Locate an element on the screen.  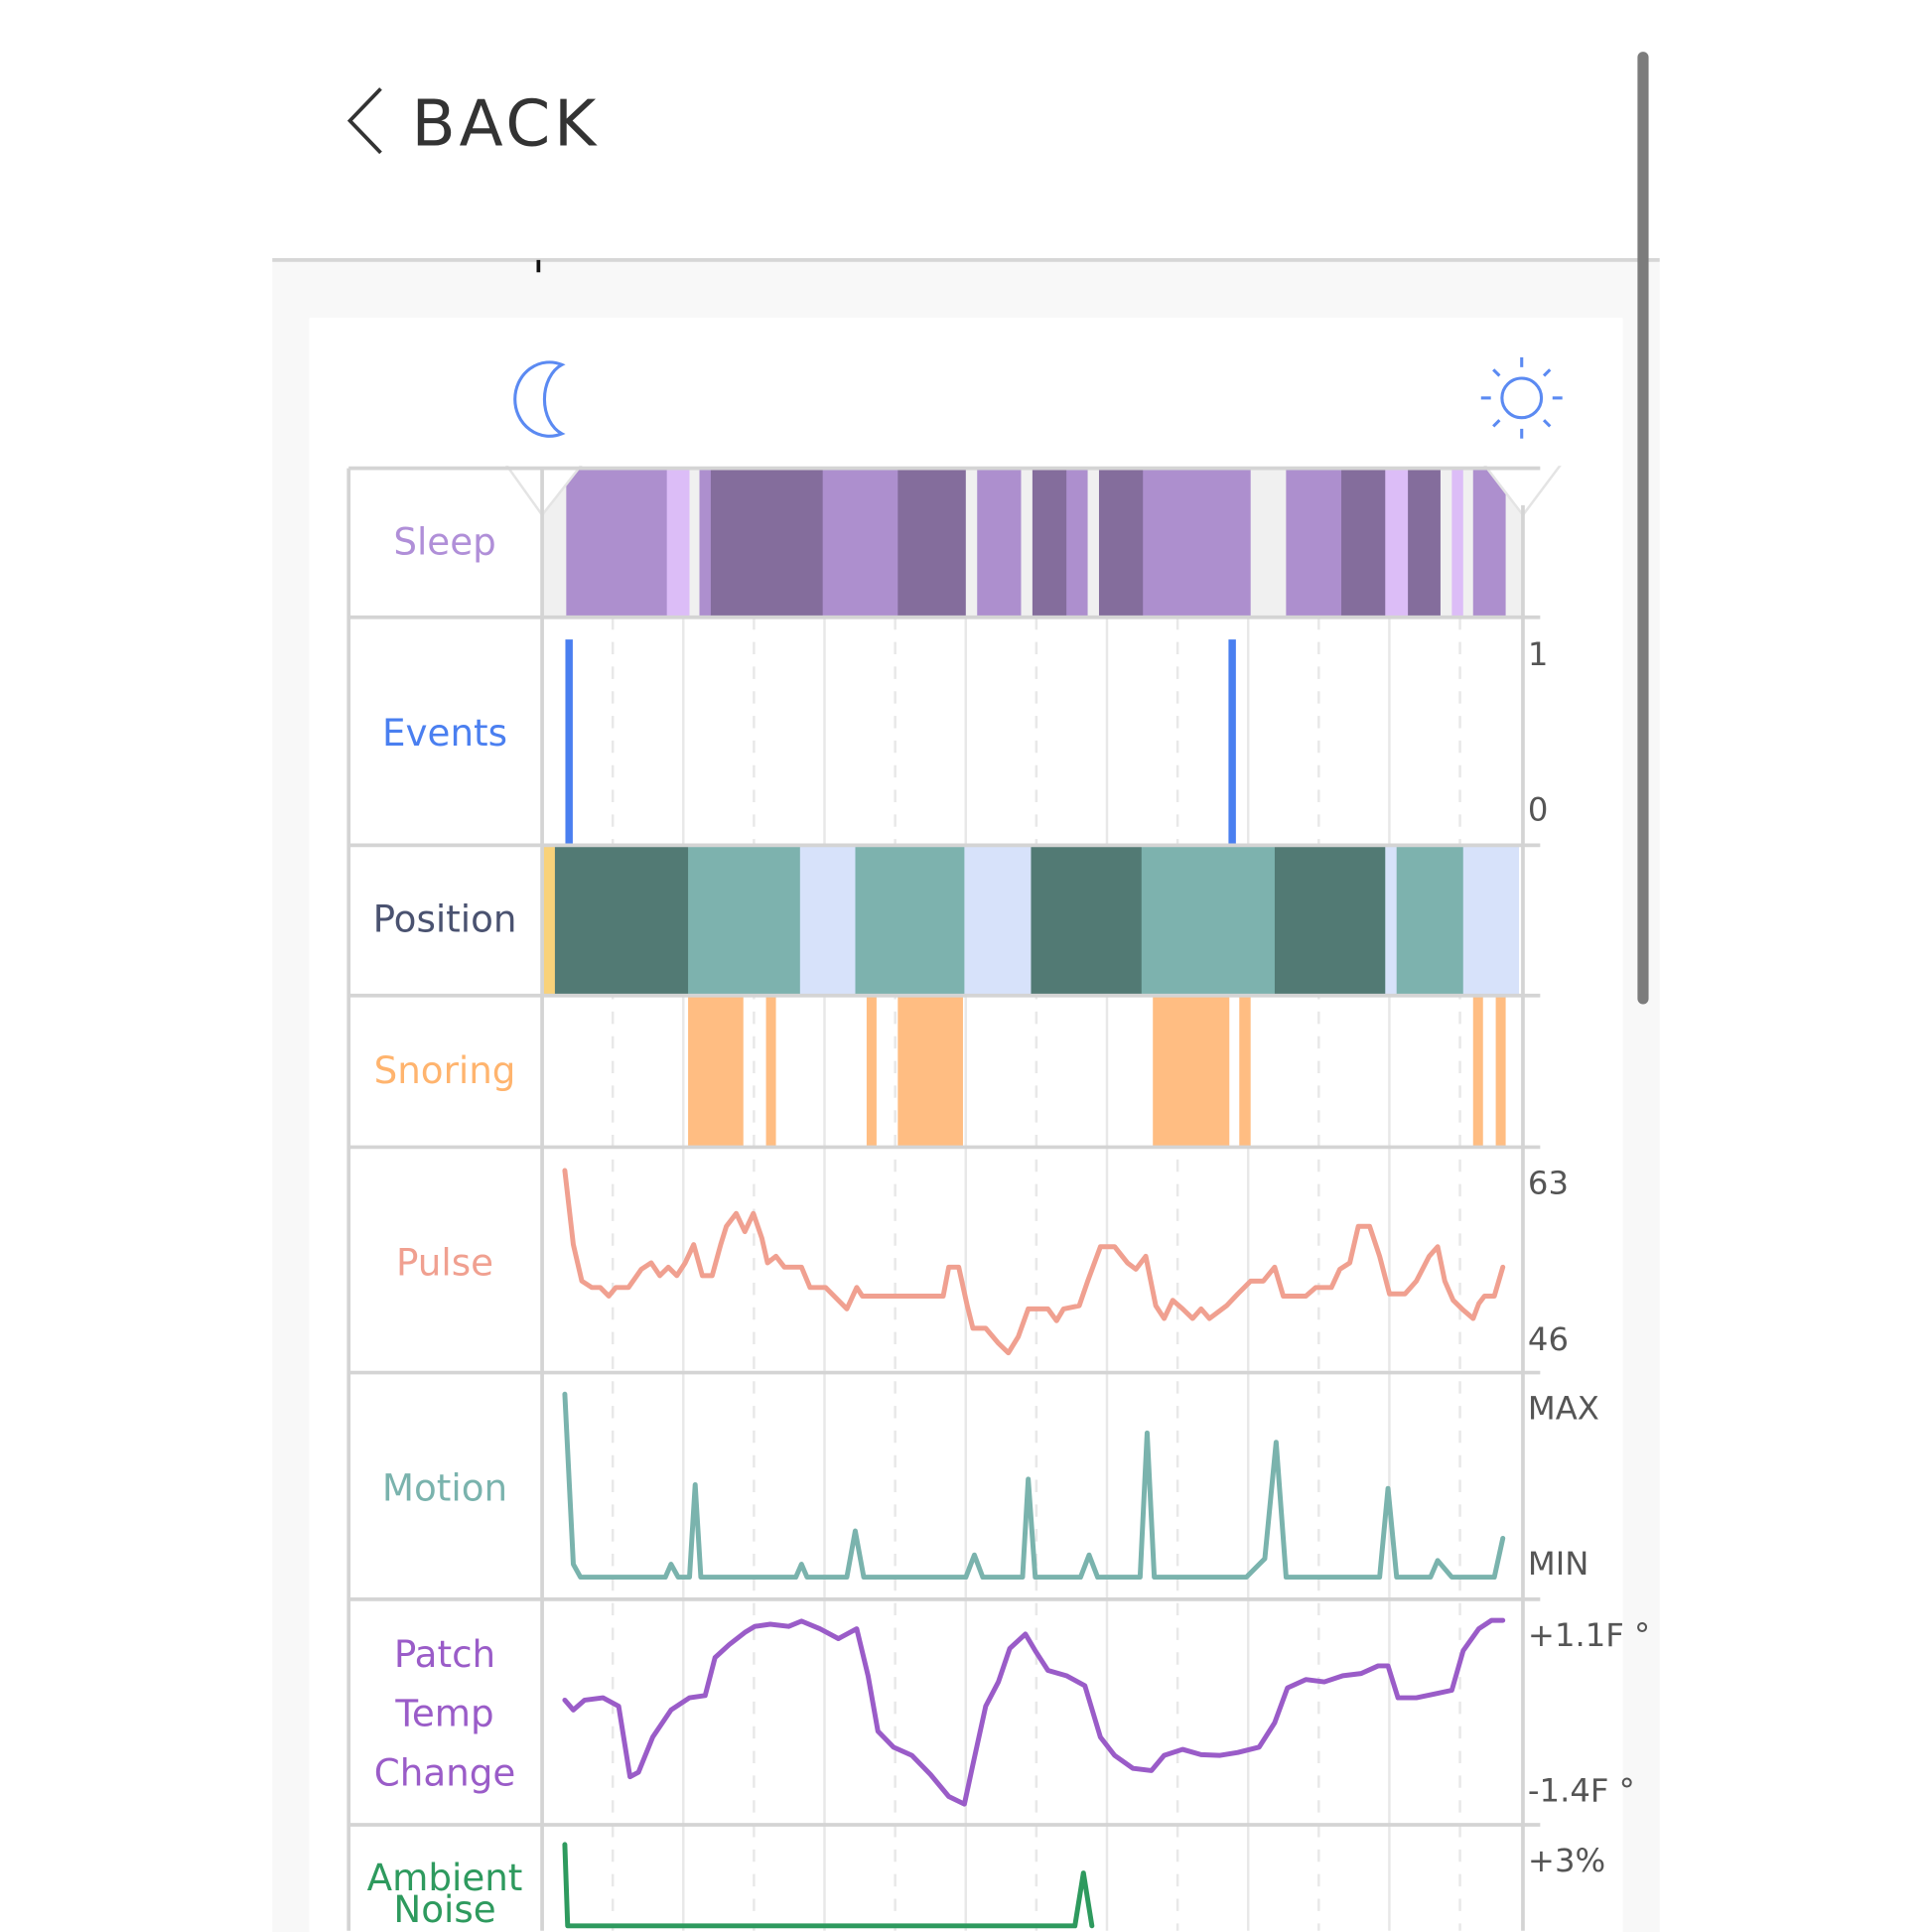
events-min-label: 0 is located at coordinates (1539, 810).